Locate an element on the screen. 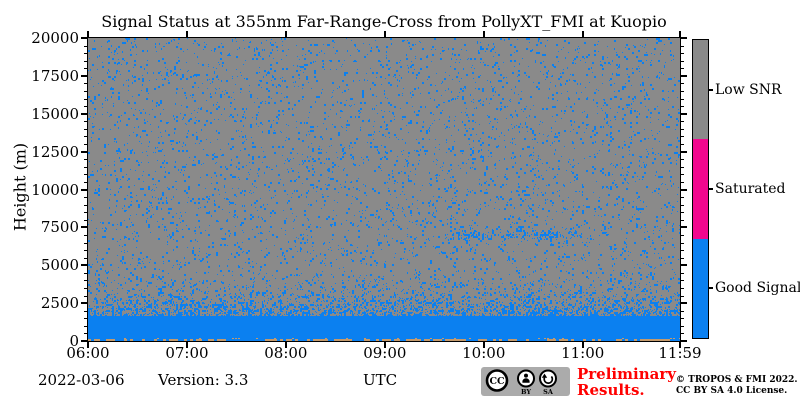  cc-license-badge: CC BY SA is located at coordinates (525, 381).